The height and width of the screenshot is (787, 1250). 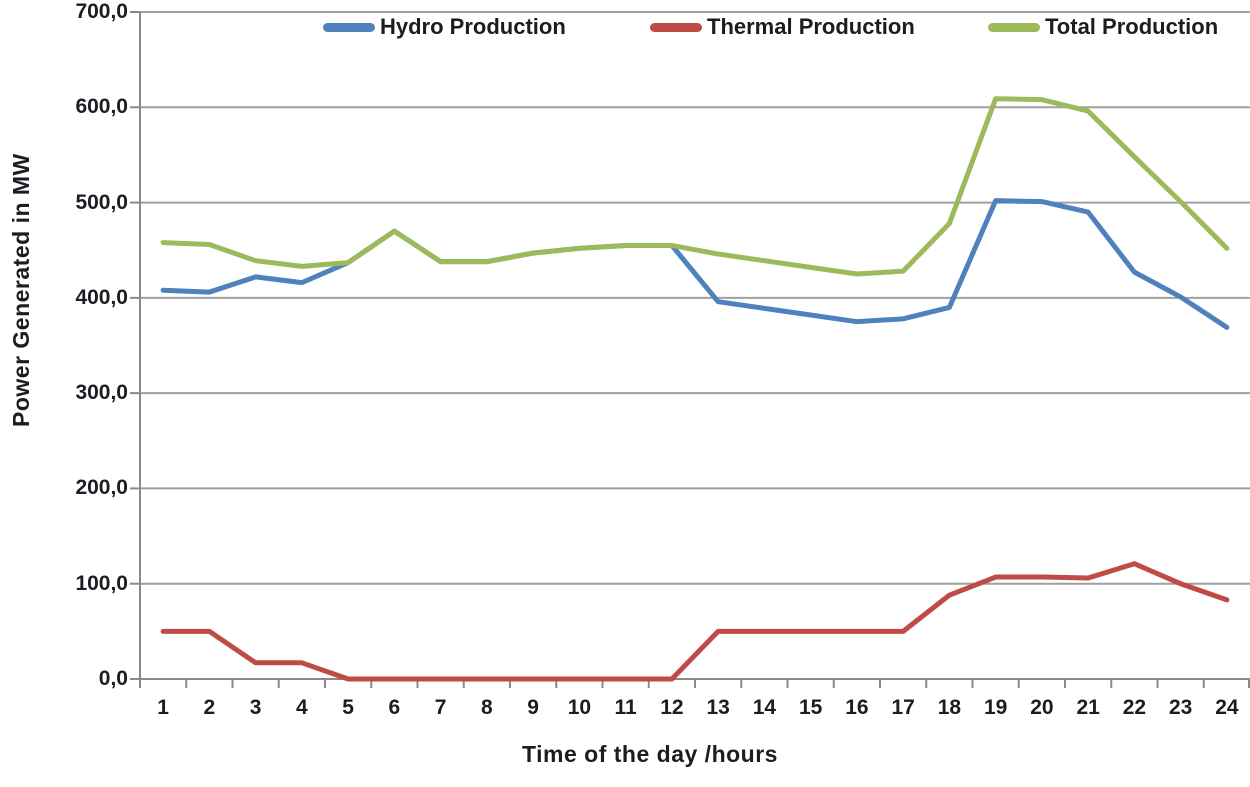 What do you see at coordinates (1132, 26) in the screenshot?
I see `legend-label-total: Total Production` at bounding box center [1132, 26].